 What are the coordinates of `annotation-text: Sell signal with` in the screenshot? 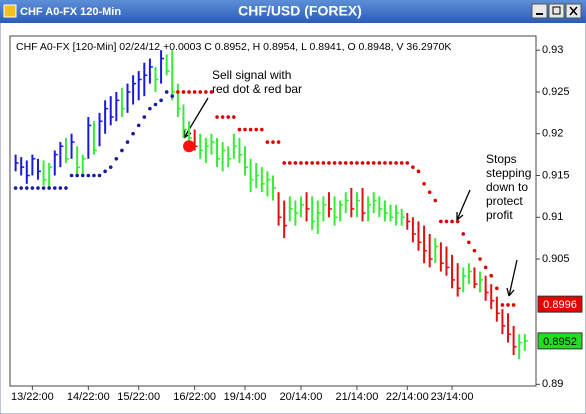 It's located at (251, 75).